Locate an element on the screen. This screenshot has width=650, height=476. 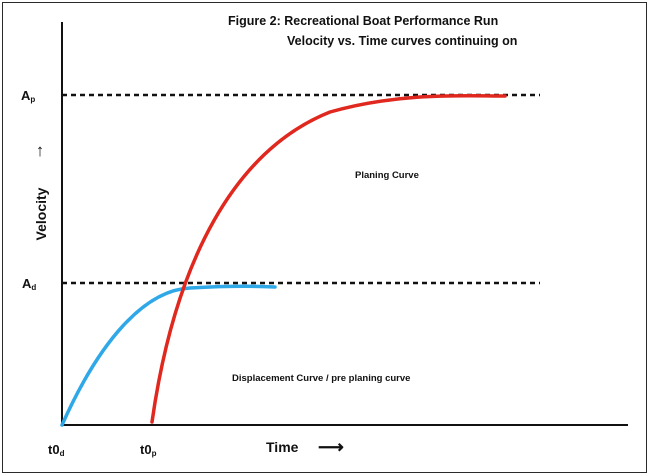
planing-curve-annotation: Planing Curve is located at coordinates (387, 175).